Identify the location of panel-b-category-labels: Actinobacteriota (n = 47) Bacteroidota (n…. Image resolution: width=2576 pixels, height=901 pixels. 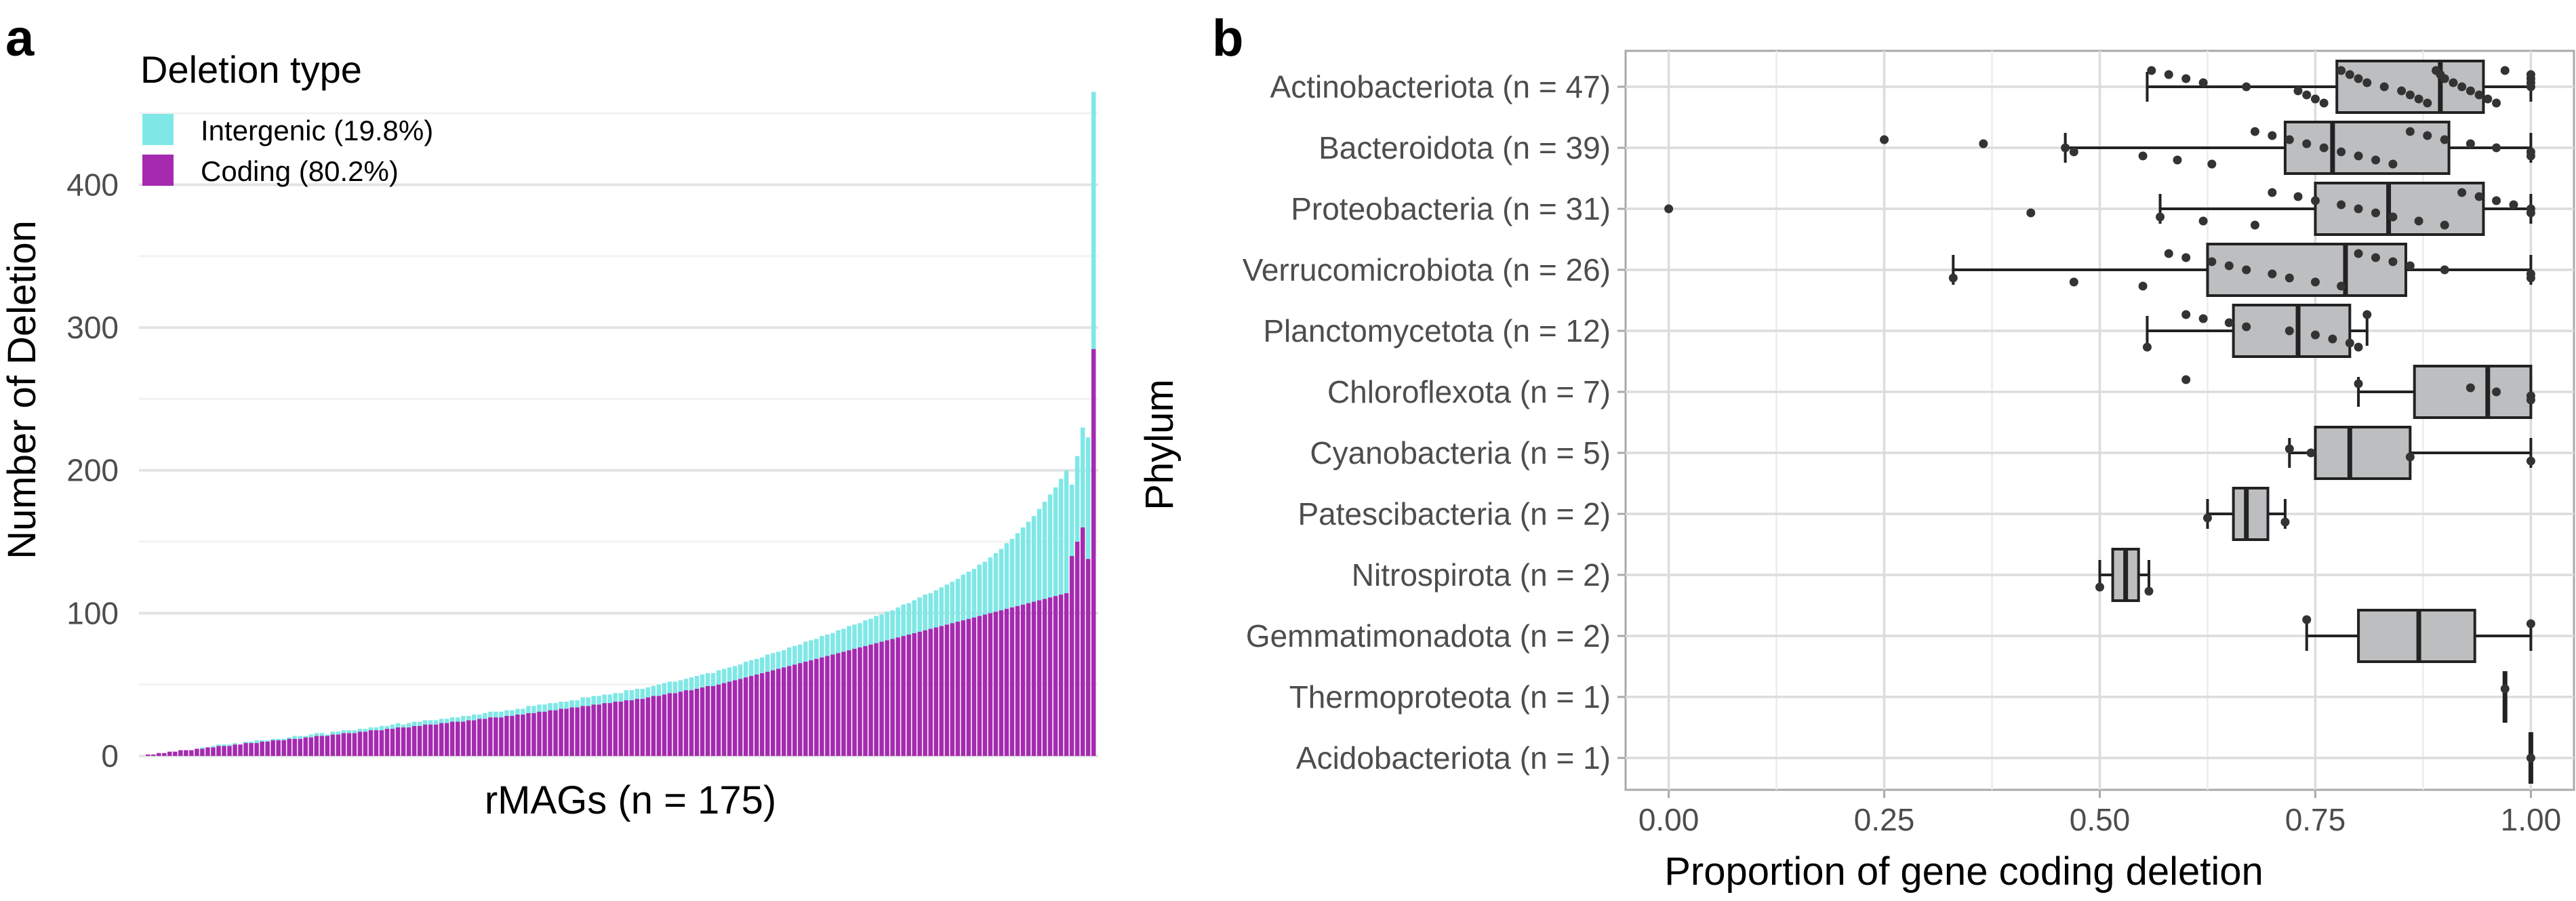
(1434, 422).